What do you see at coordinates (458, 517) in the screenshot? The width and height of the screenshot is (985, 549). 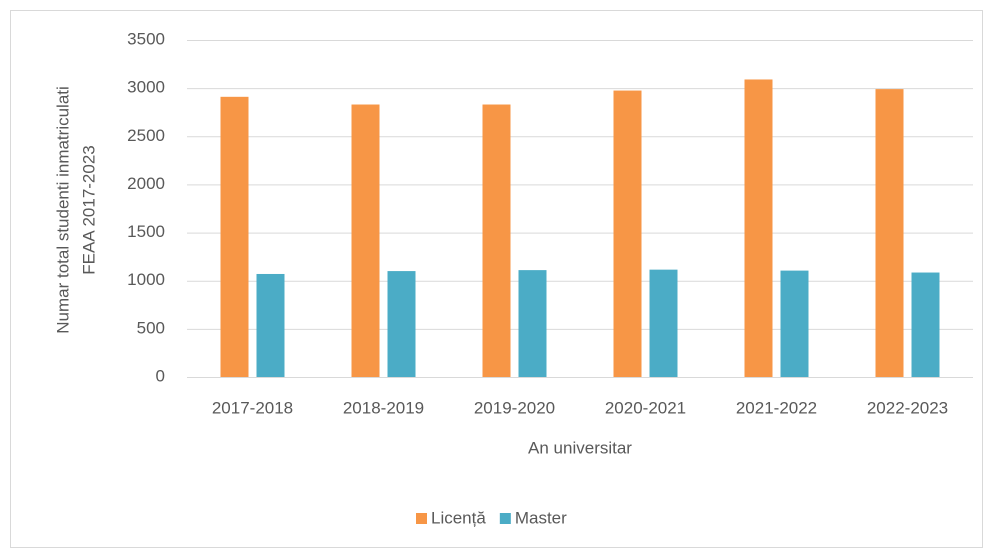 I see `legend-label: Licență` at bounding box center [458, 517].